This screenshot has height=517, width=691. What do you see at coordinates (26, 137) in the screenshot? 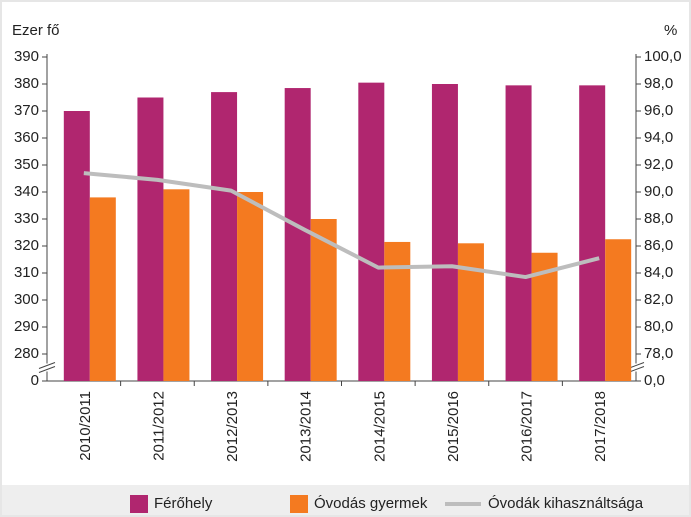
I see `y-tick-label: 360` at bounding box center [26, 137].